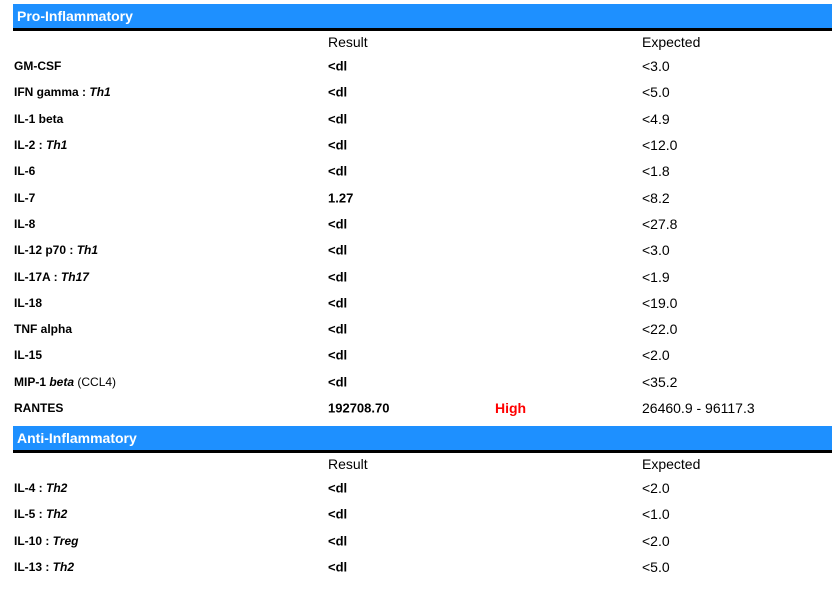 This screenshot has height=590, width=837. Describe the element at coordinates (422, 303) in the screenshot. I see `table-row: IL-18 <dl <19.0` at that location.